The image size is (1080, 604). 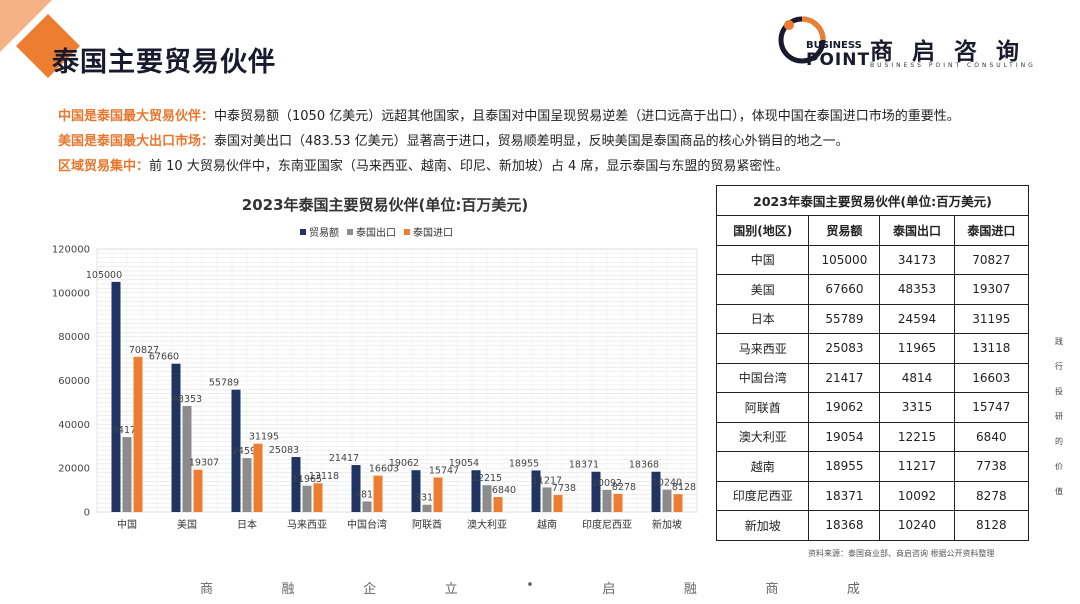 I want to click on data-label: 3315, so click(x=427, y=498).